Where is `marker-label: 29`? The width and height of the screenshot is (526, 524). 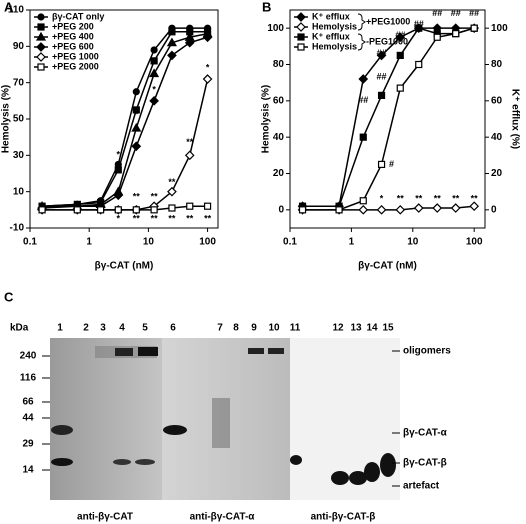 marker-label: 29 is located at coordinates (28, 444).